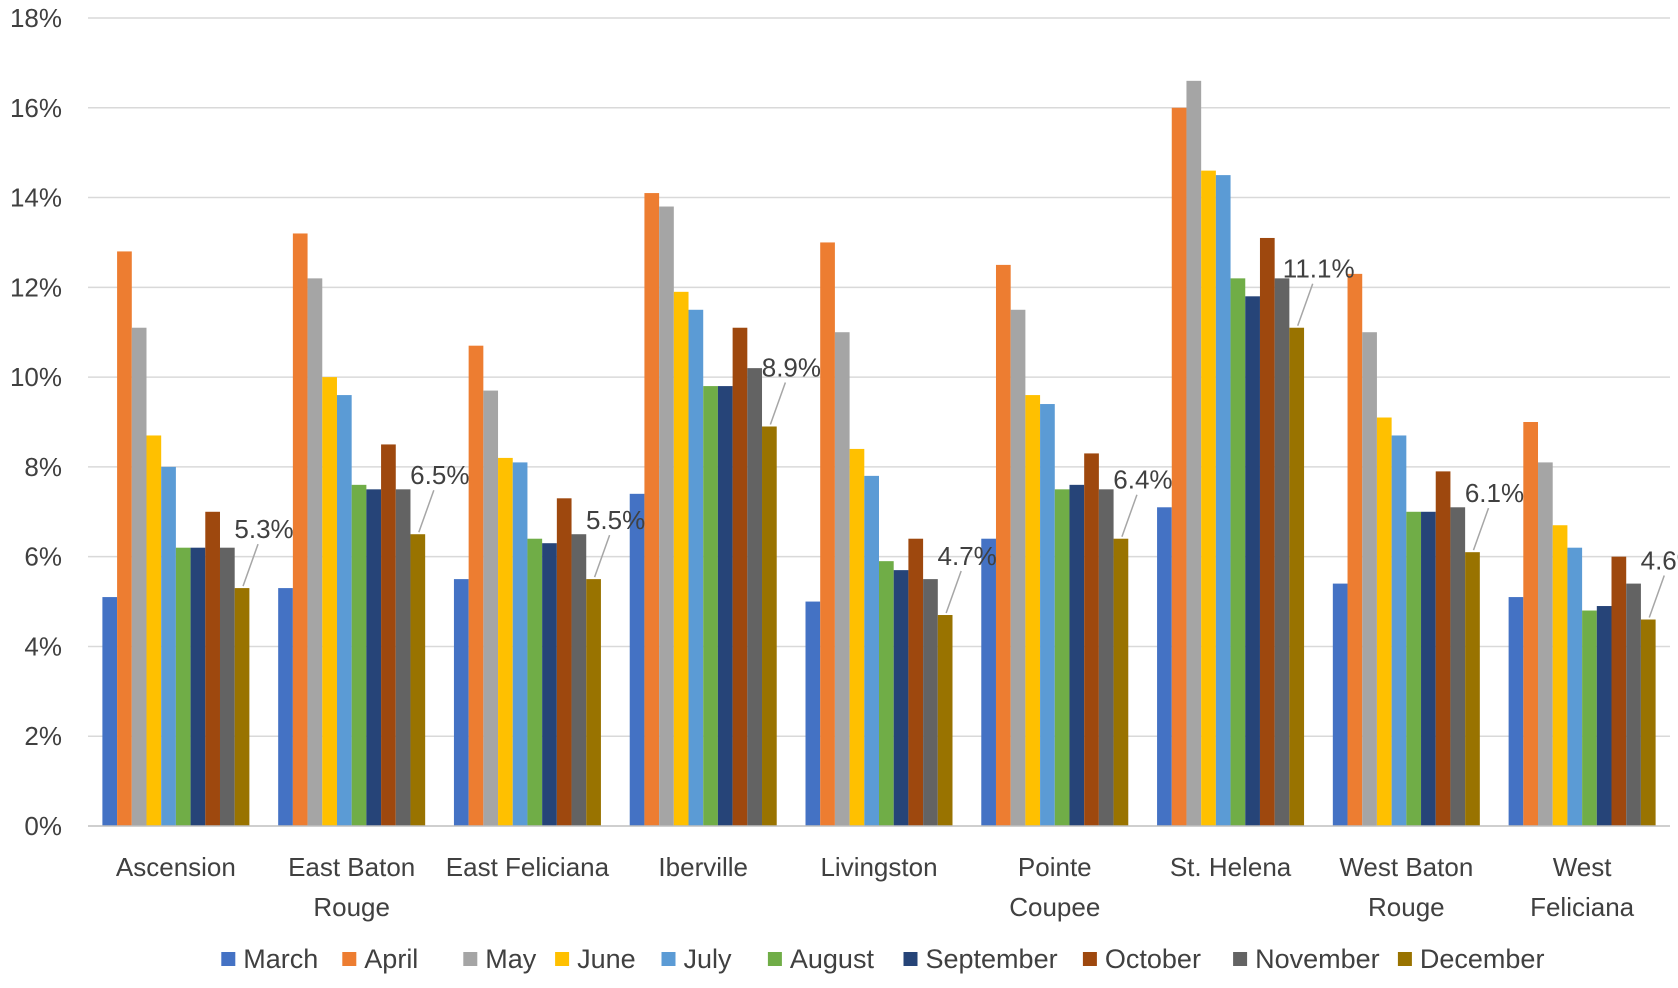  What do you see at coordinates (606, 959) in the screenshot?
I see `legend-label-june: June` at bounding box center [606, 959].